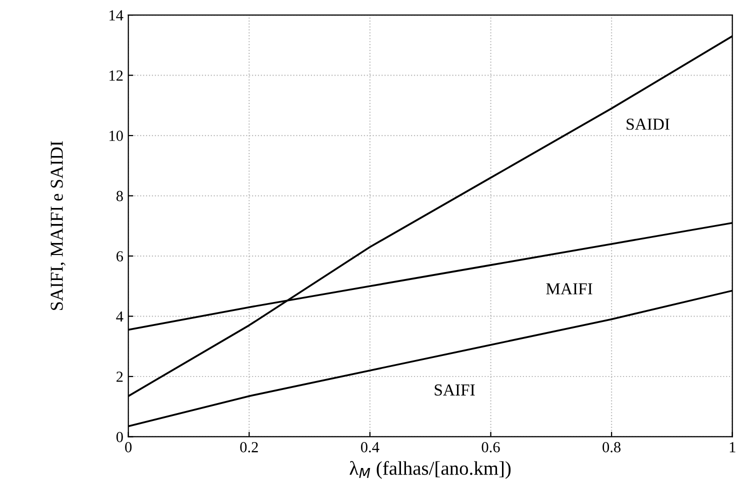 Image resolution: width=755 pixels, height=502 pixels. I want to click on y-tick-label: 14, so click(117, 15).